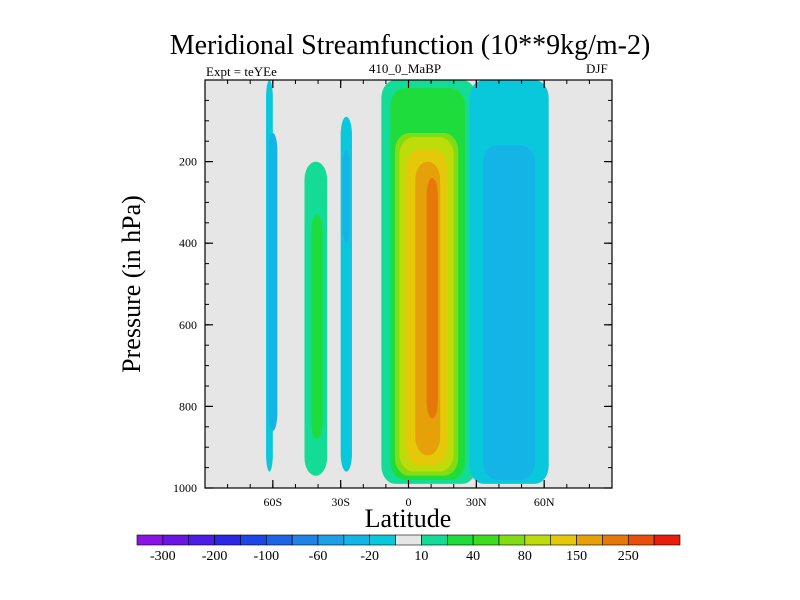 Image resolution: width=800 pixels, height=600 pixels. Describe the element at coordinates (188, 325) in the screenshot. I see `y-tick-label: 600` at that location.